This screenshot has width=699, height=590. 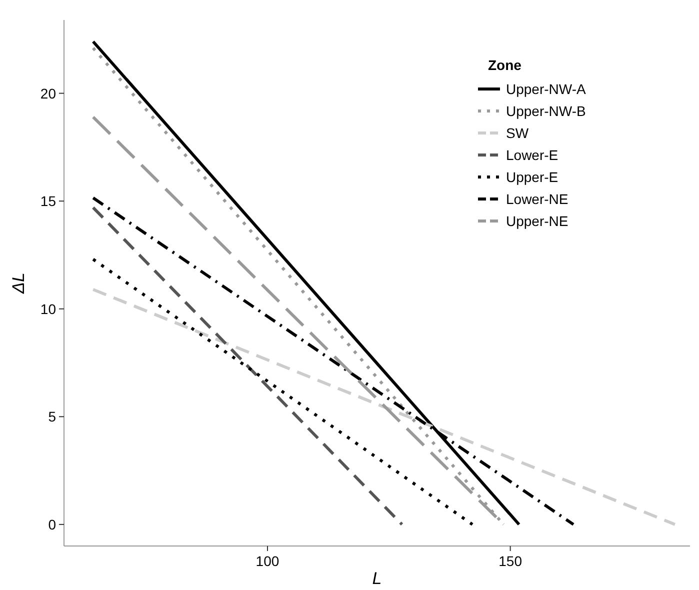 I want to click on x-tick-label: 100, so click(x=268, y=561).